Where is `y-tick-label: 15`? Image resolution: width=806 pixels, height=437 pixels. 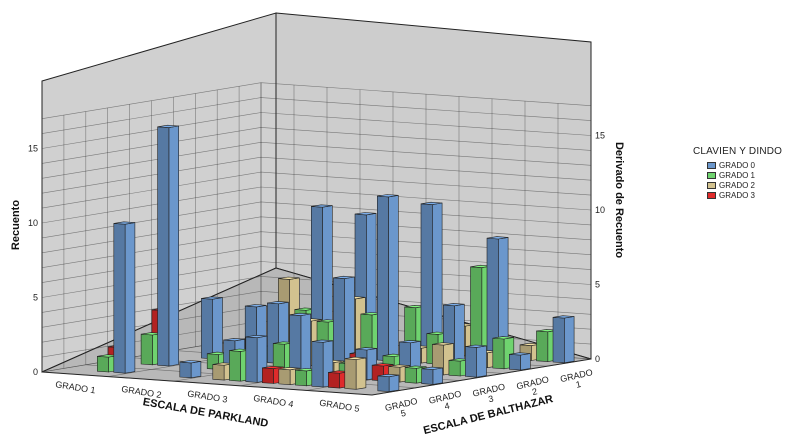
y-tick-label: 15 is located at coordinates (33, 149).